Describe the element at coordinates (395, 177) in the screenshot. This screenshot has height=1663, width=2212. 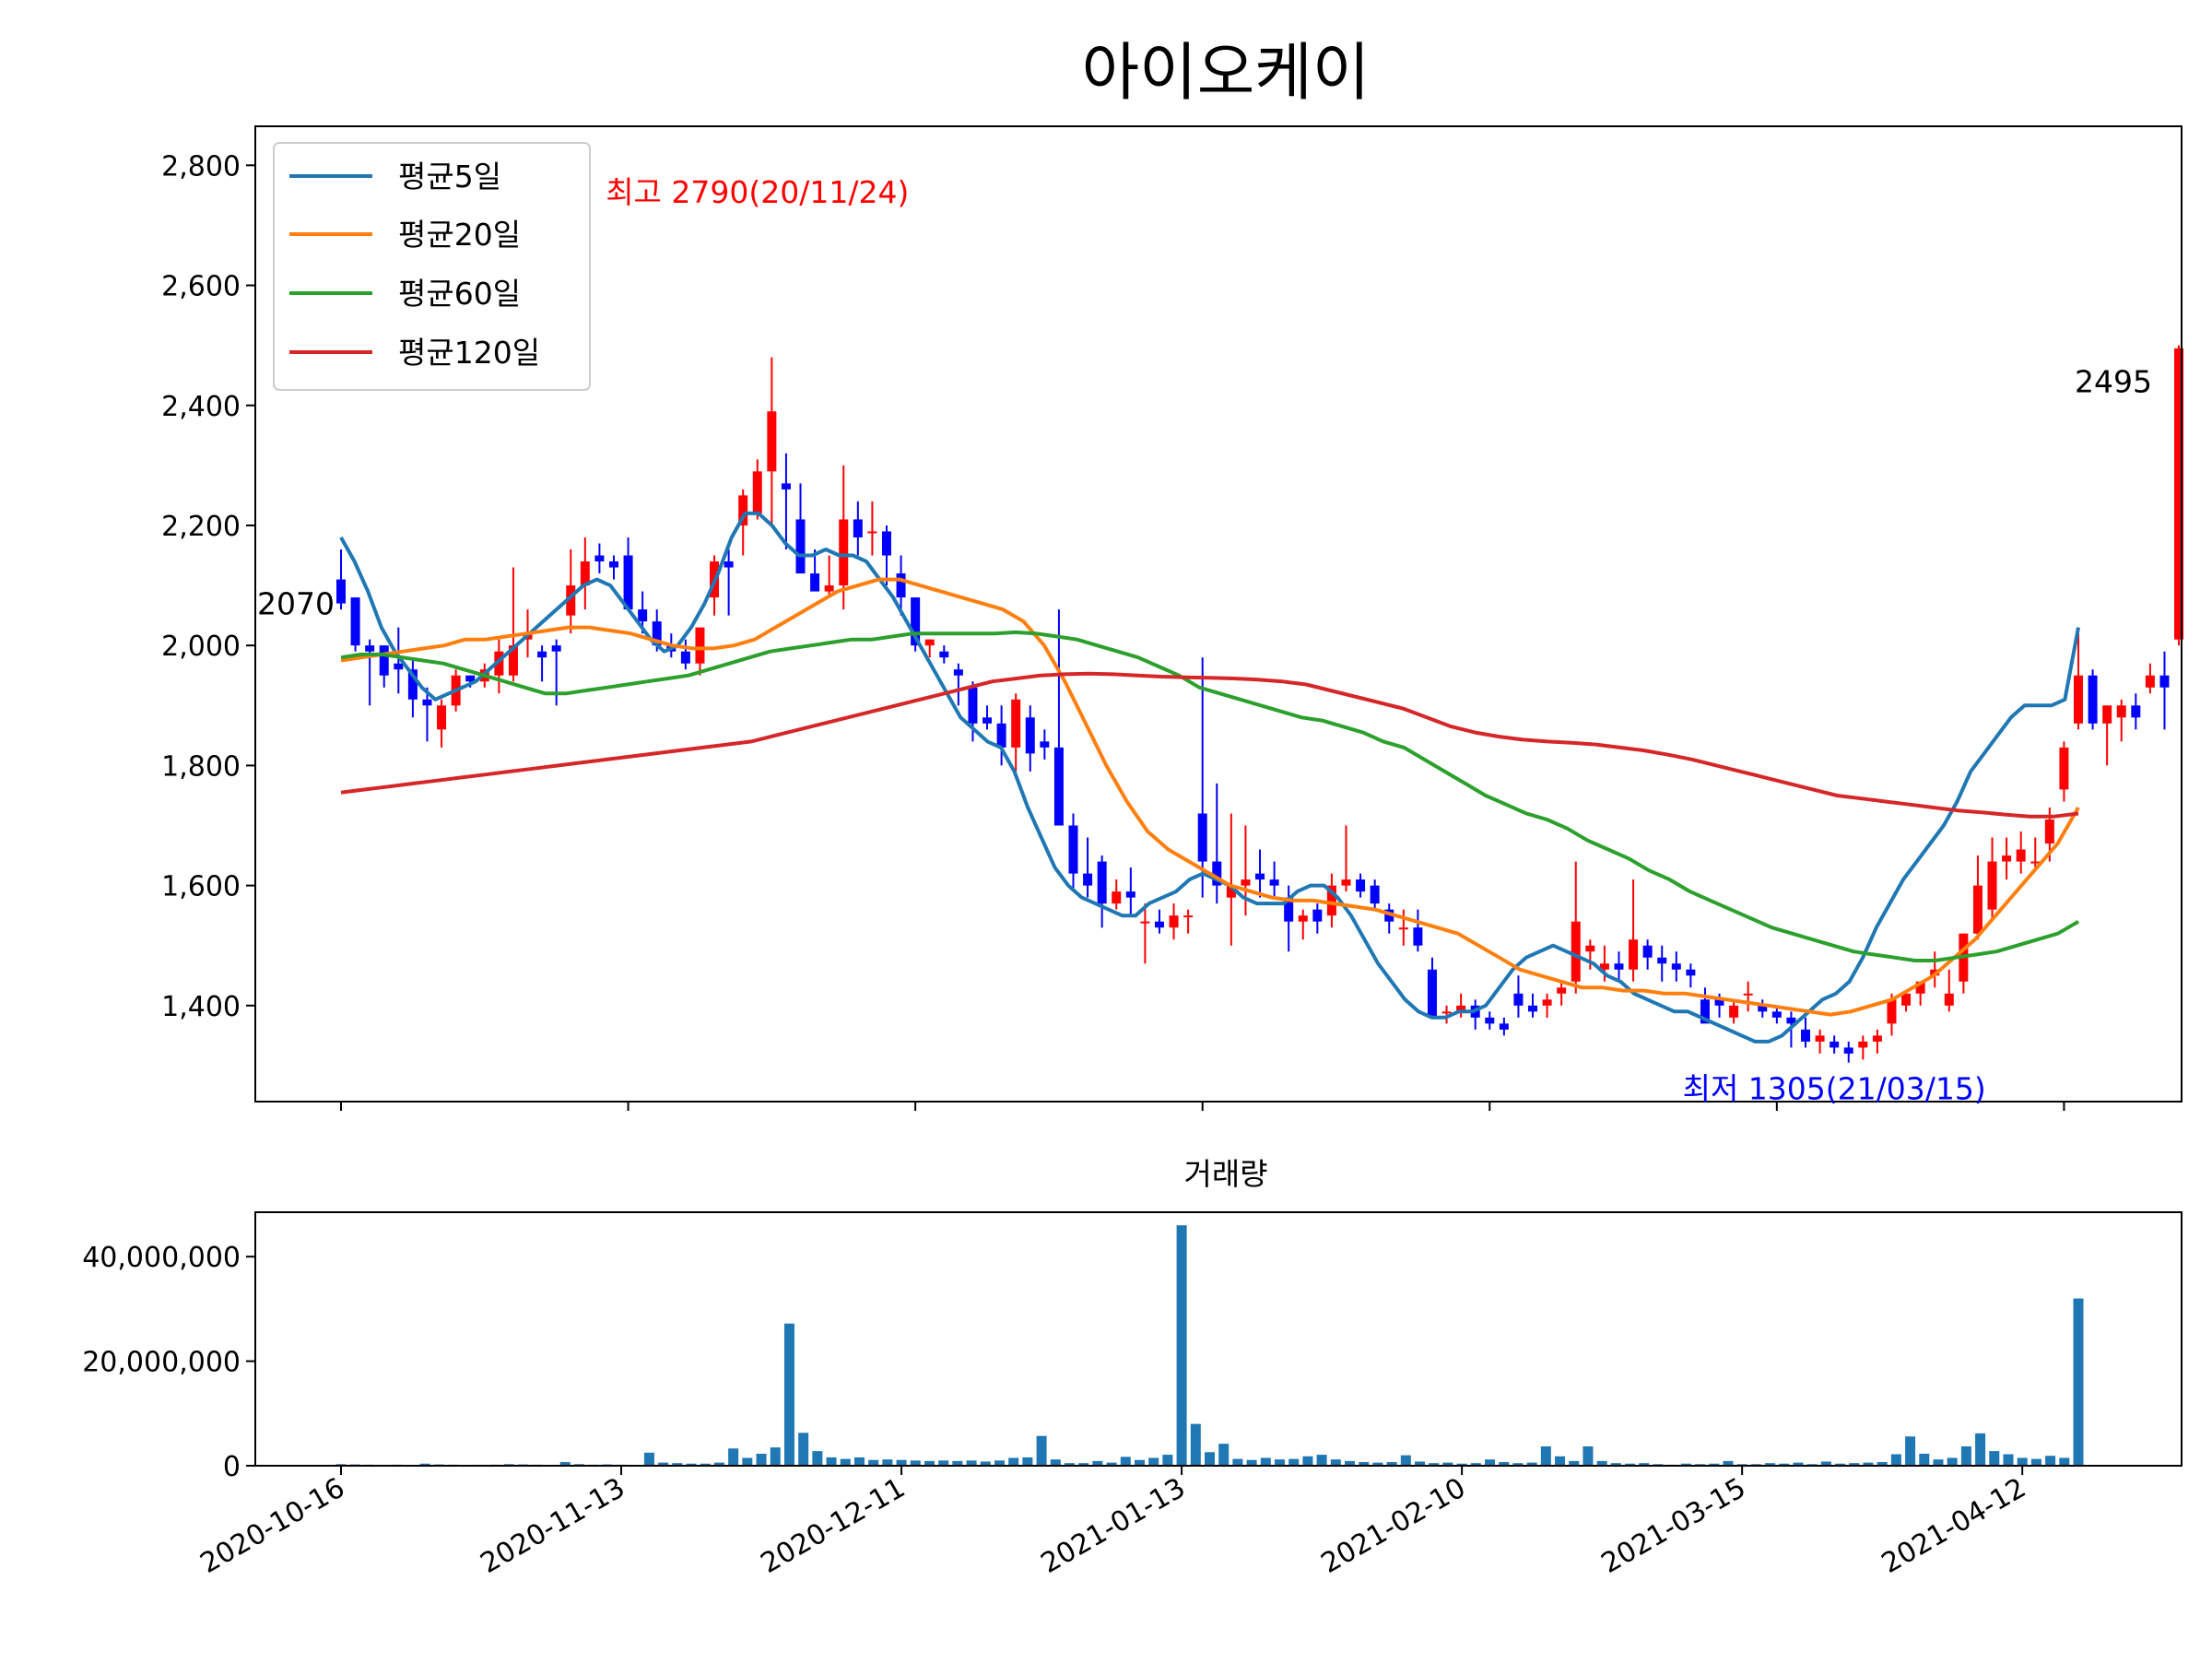
I see `legend-entry: 평균5일` at that location.